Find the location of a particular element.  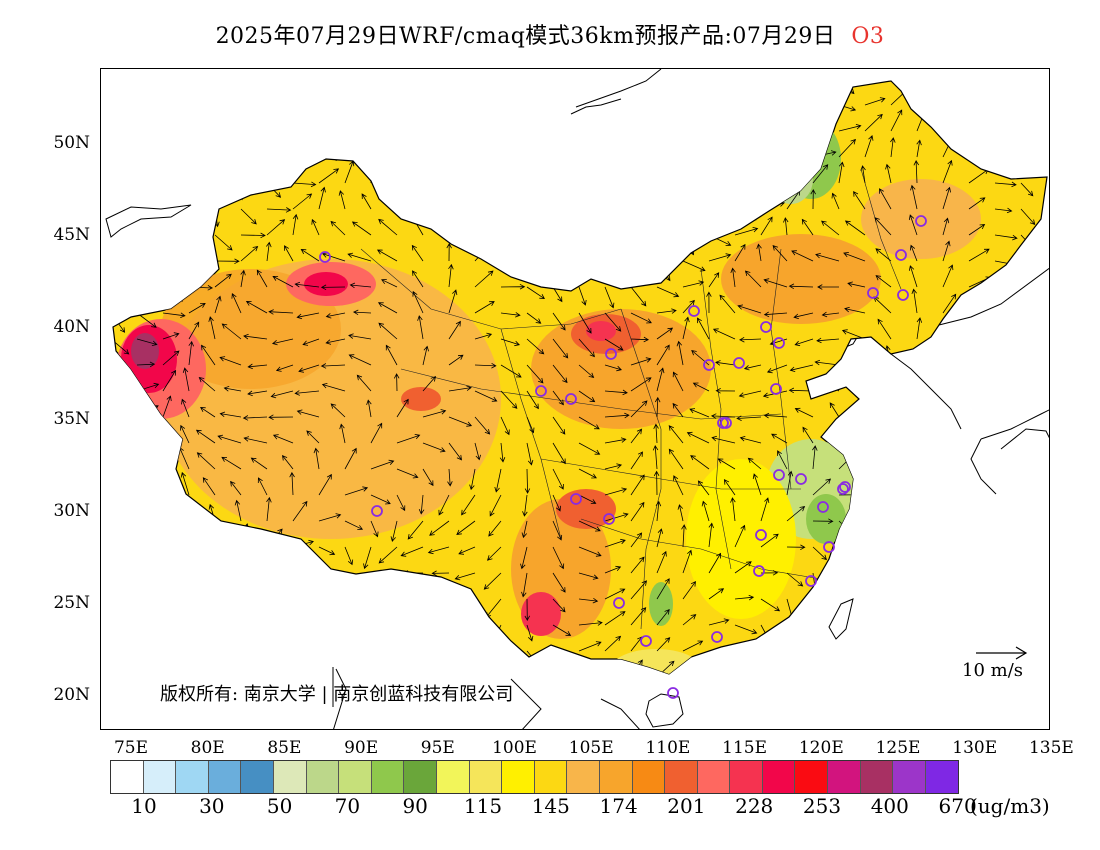

latitude-label: 45N is located at coordinates (71, 235).